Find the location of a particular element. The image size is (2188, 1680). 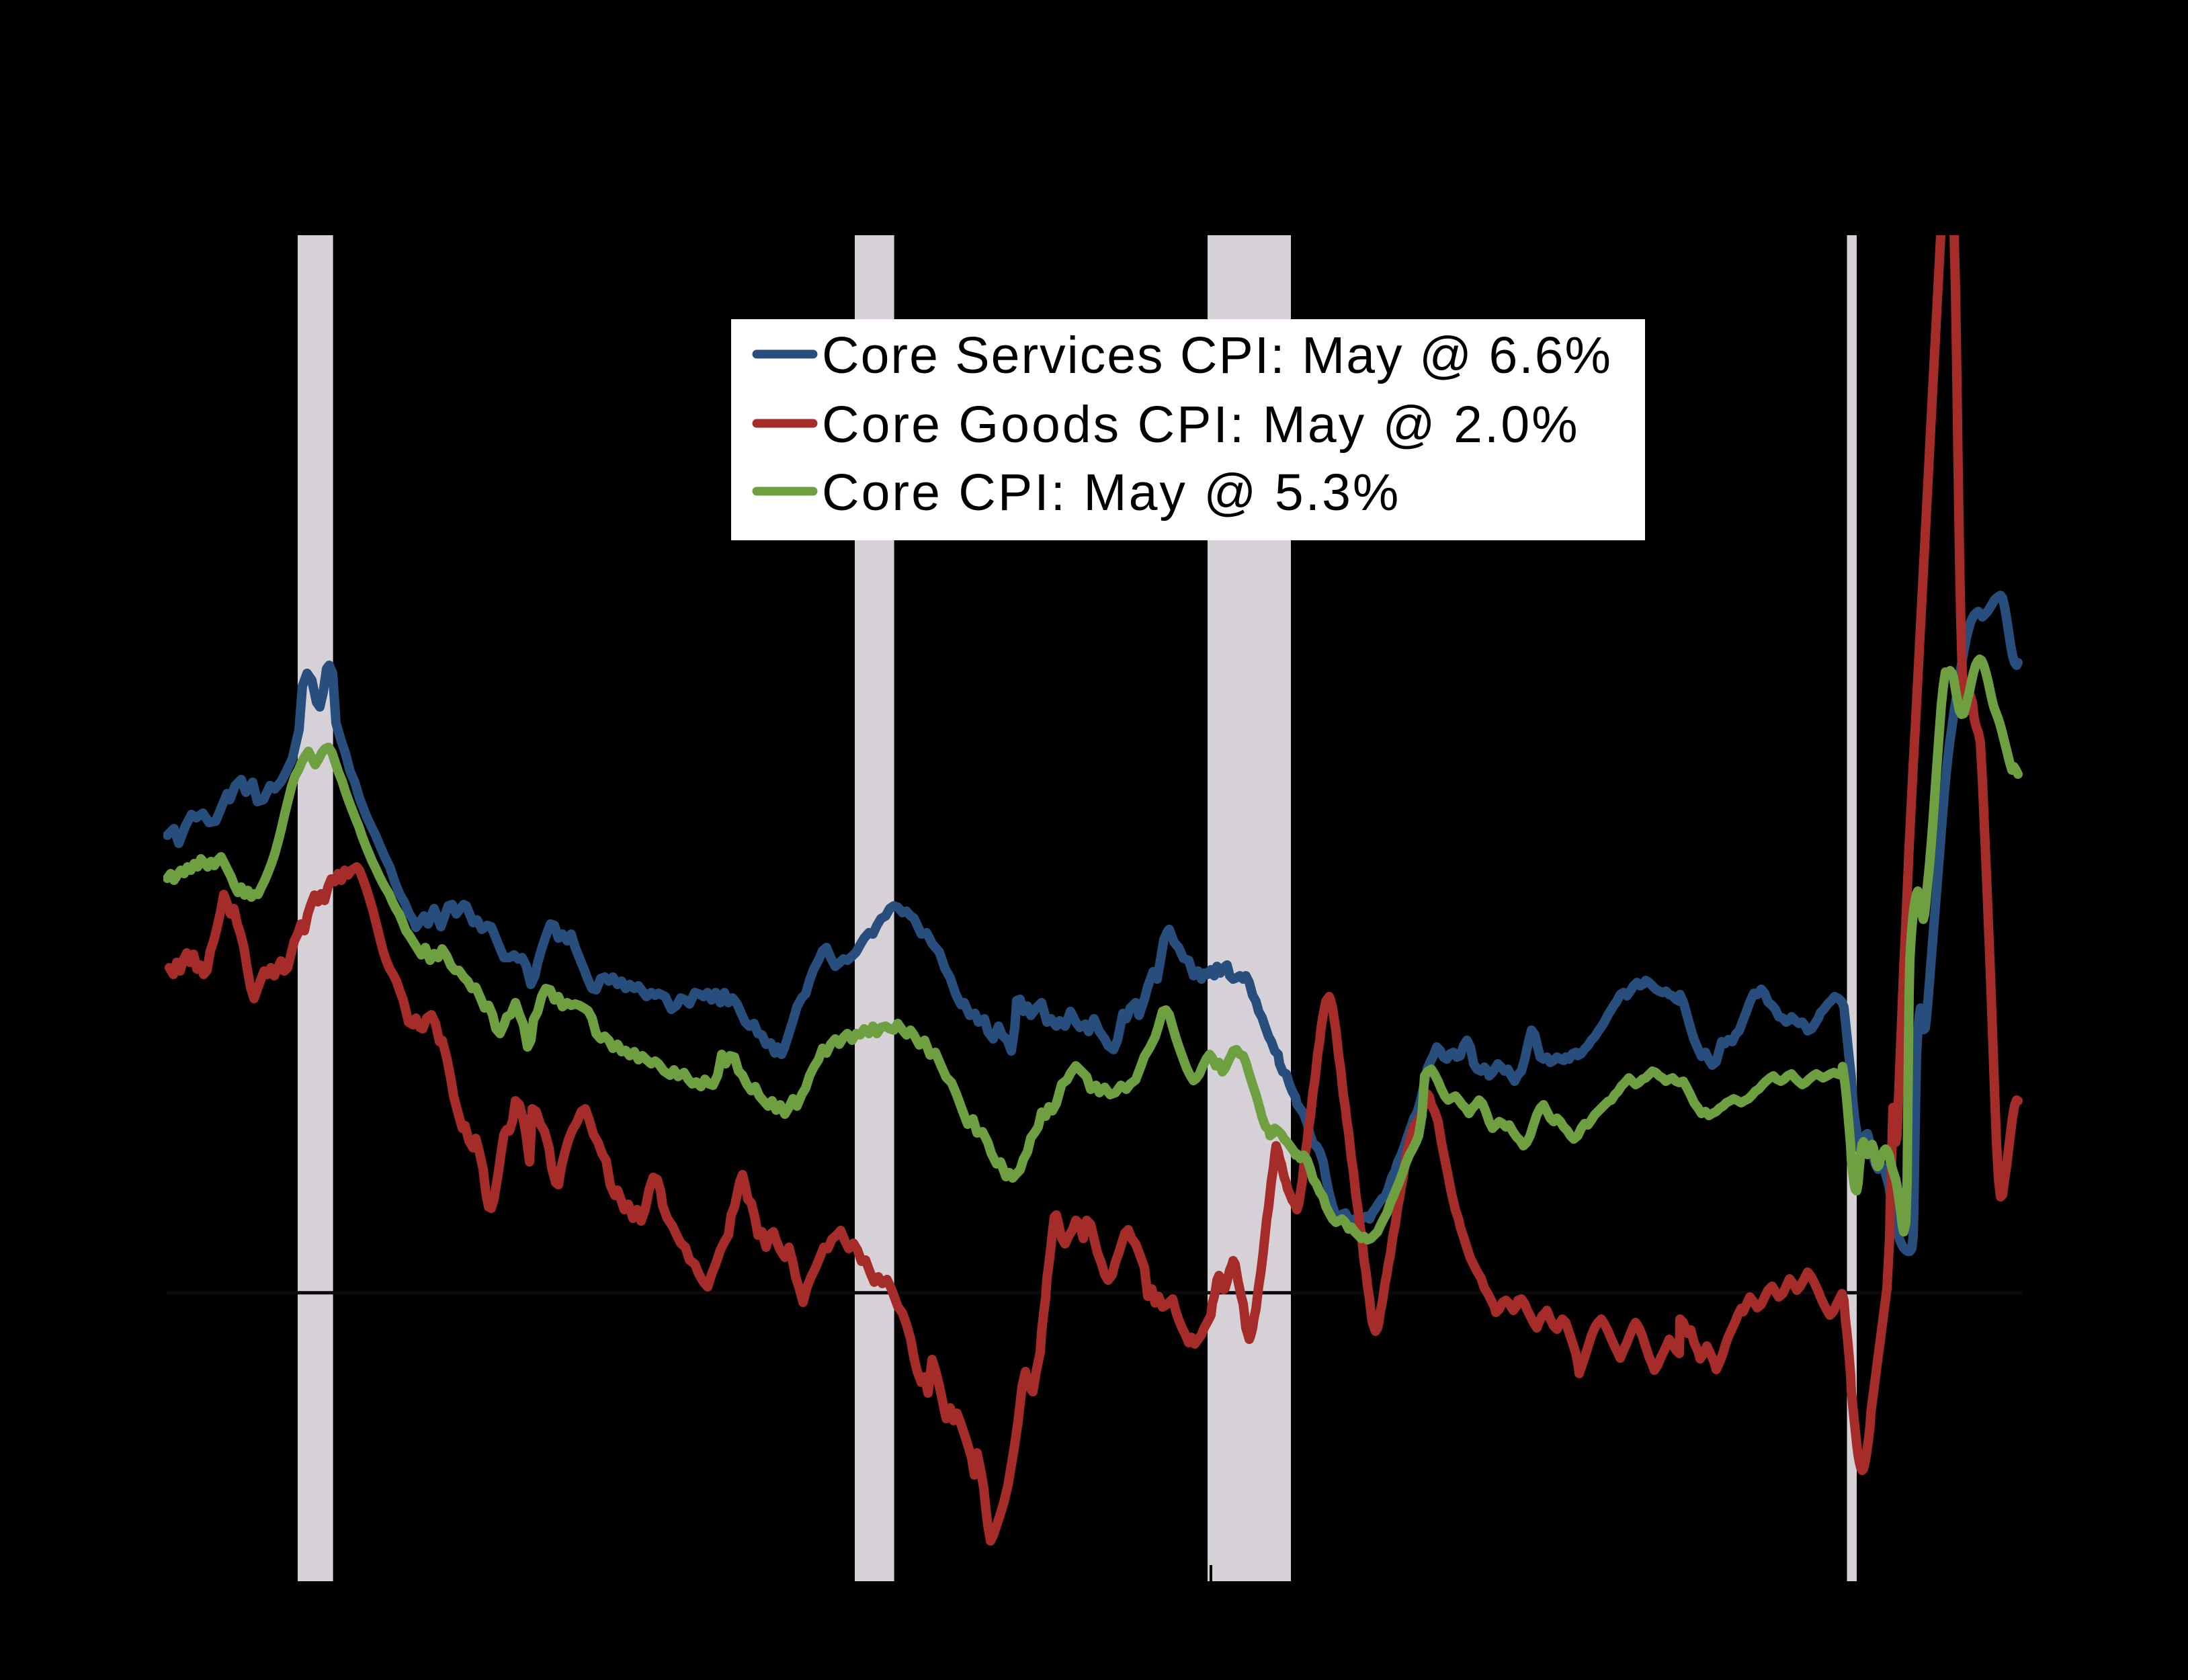

svg-text: Core Services CPI: May @ 6.6% is located at coordinates (1217, 355).